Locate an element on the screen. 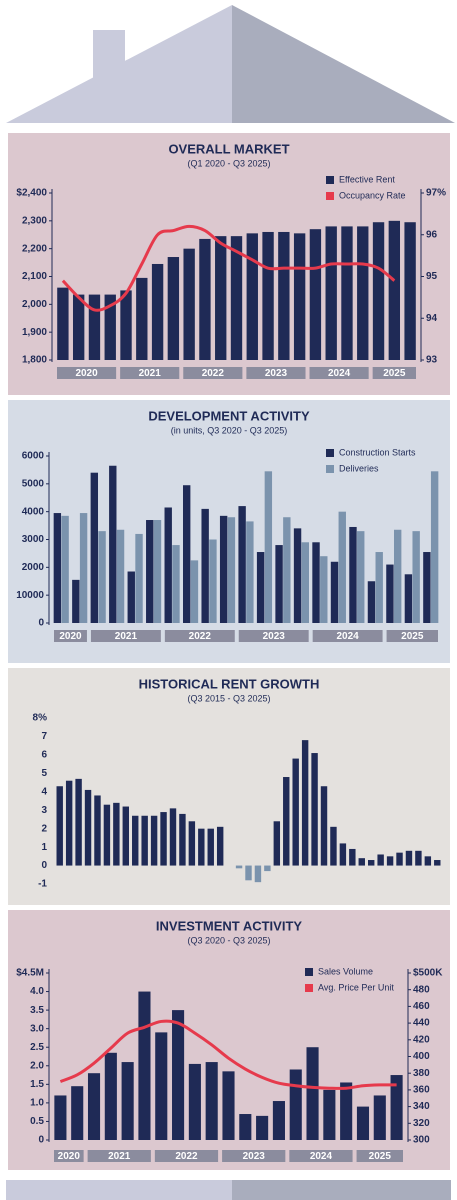 This screenshot has width=457, height=1200. y-tick-label: 4 is located at coordinates (44, 791).